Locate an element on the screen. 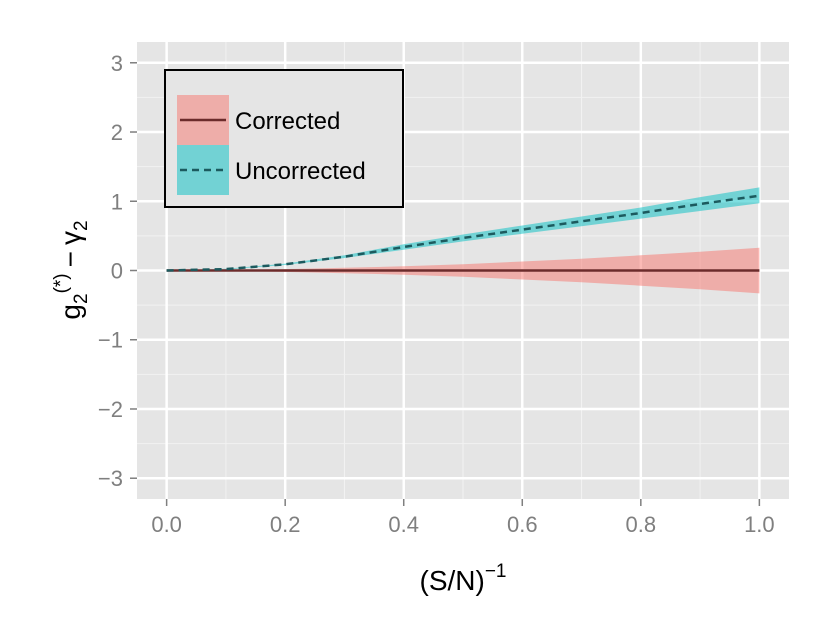  y-axis-title: g2(*)−γ2 is located at coordinates (71, 269).